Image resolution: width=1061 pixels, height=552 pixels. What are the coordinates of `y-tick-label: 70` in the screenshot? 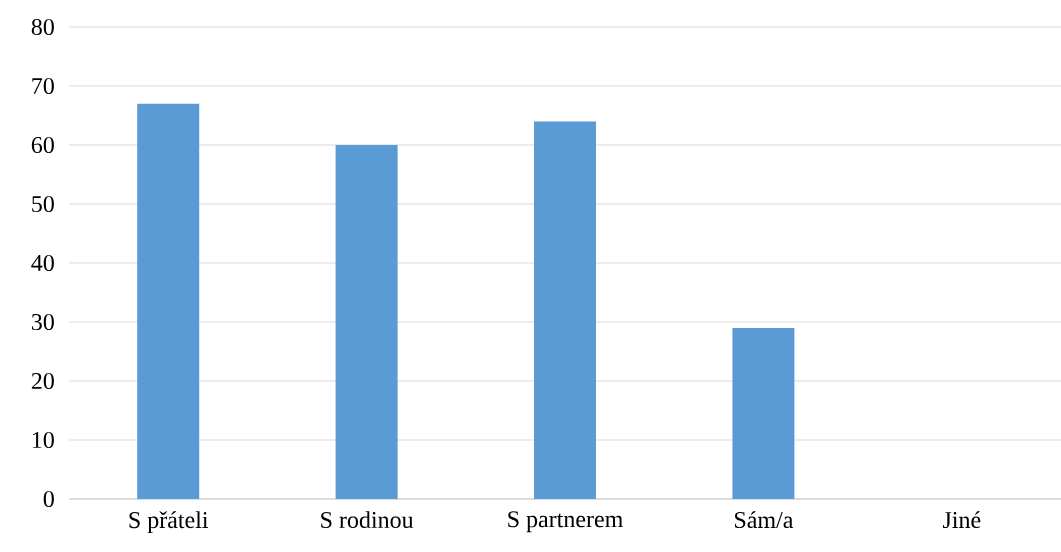 It's located at (43, 86).